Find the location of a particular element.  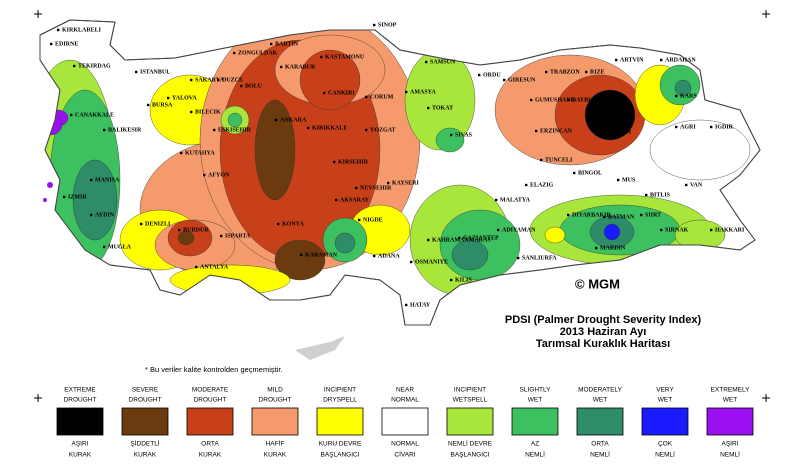

city-label: BALIKESIR is located at coordinates (125, 130).